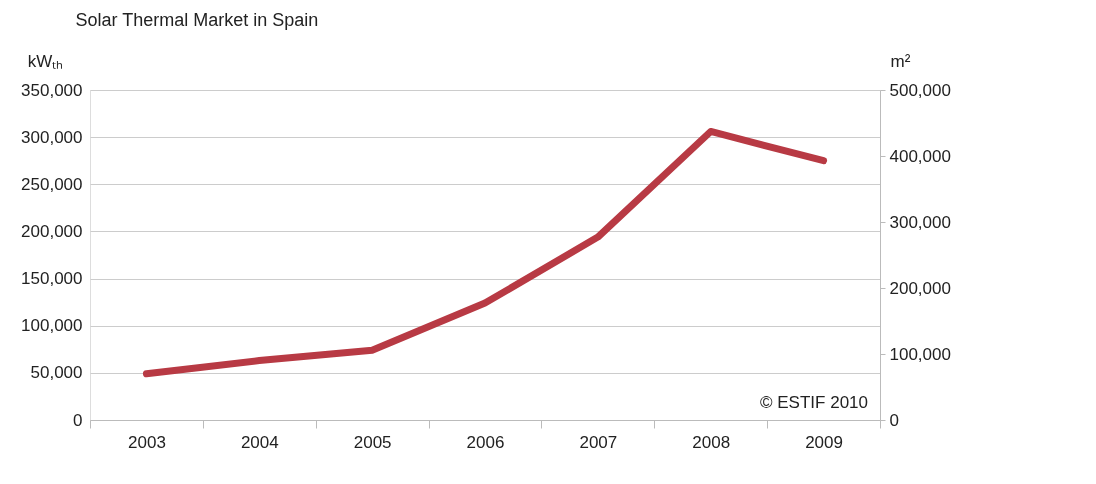 The width and height of the screenshot is (1096, 484). Describe the element at coordinates (920, 354) in the screenshot. I see `y2-tick-label: 100,000` at that location.